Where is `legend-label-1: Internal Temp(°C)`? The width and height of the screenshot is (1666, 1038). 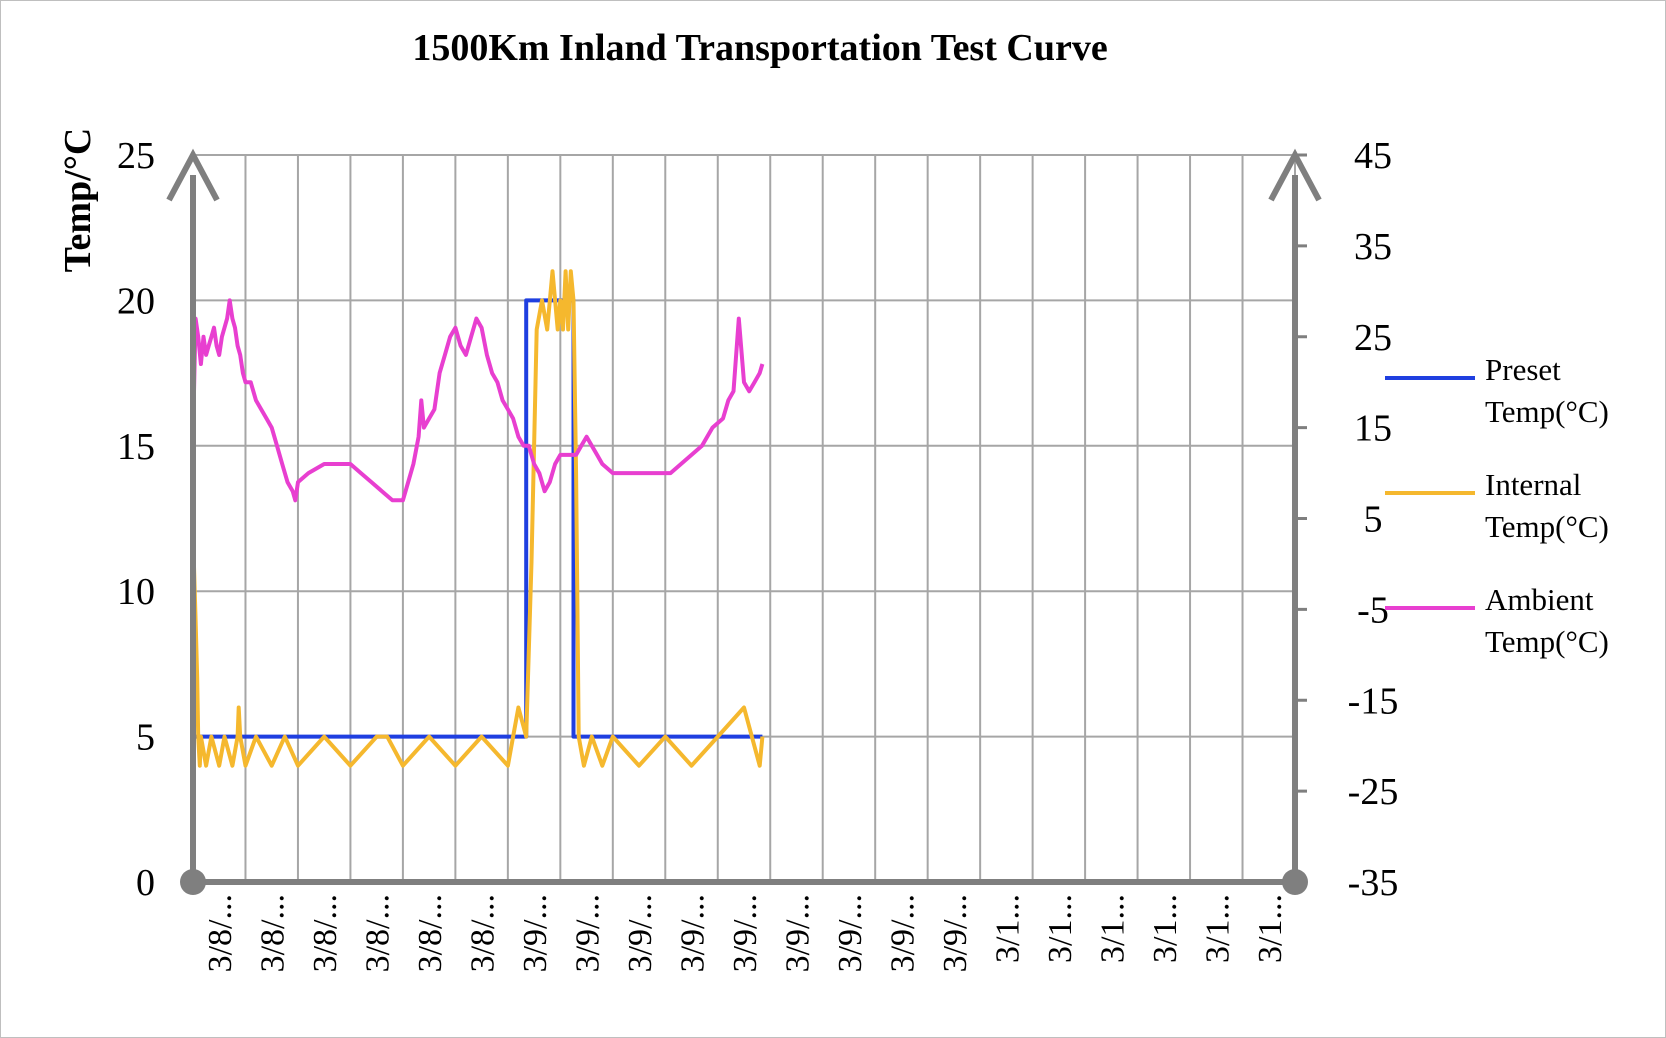 legend-label-1: Internal Temp(°C) is located at coordinates (1547, 505).